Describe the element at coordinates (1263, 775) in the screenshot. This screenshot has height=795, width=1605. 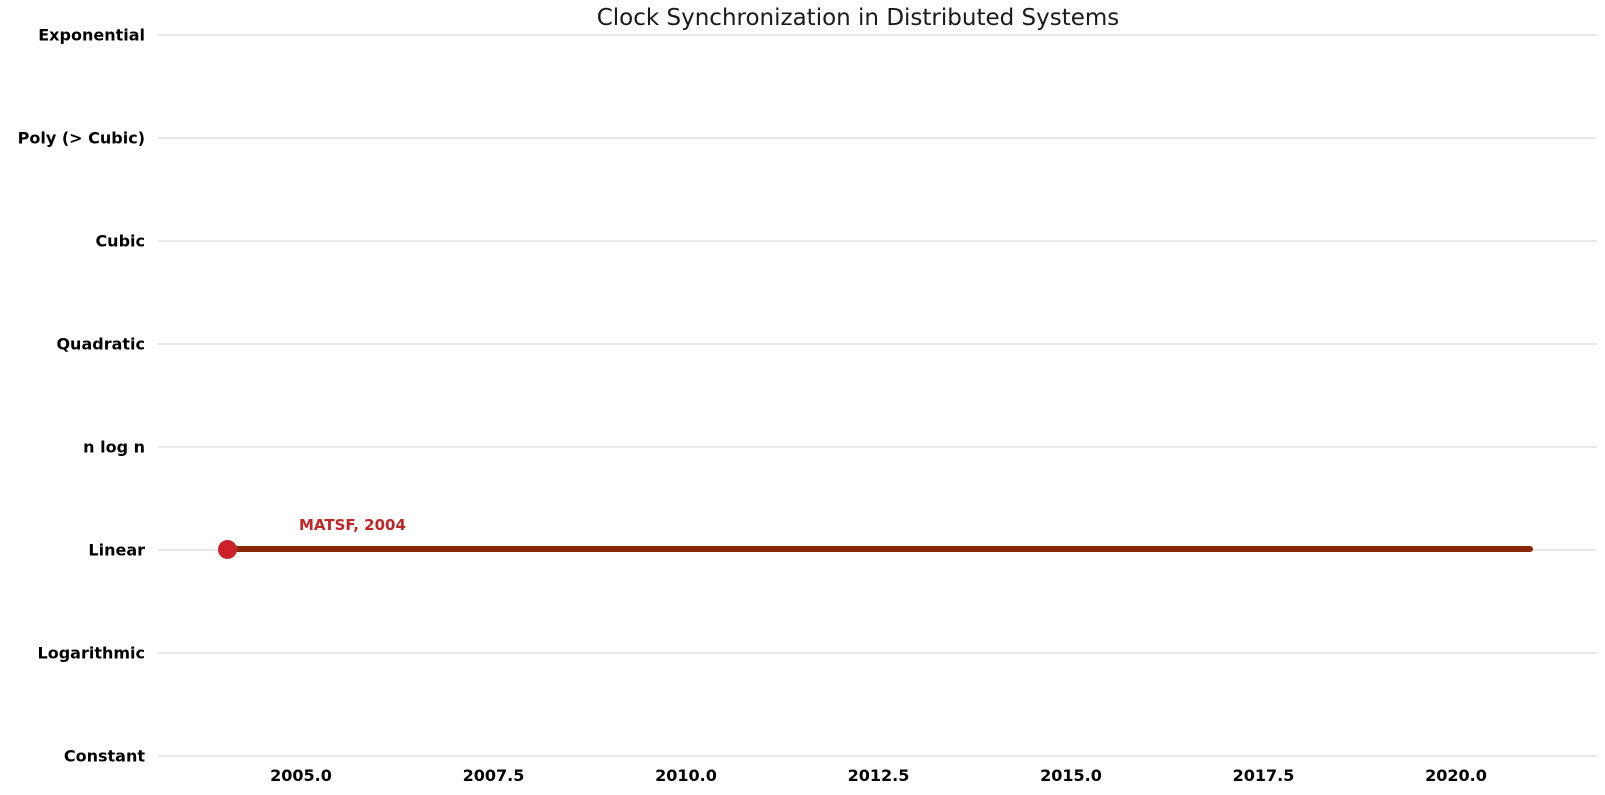
I see `x-axis-tick-2017-5: 2017.5` at that location.